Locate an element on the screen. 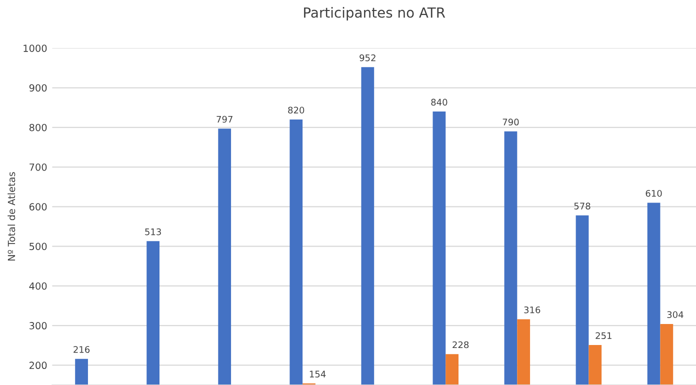 This screenshot has height=385, width=696. data-label: 216 is located at coordinates (82, 349).